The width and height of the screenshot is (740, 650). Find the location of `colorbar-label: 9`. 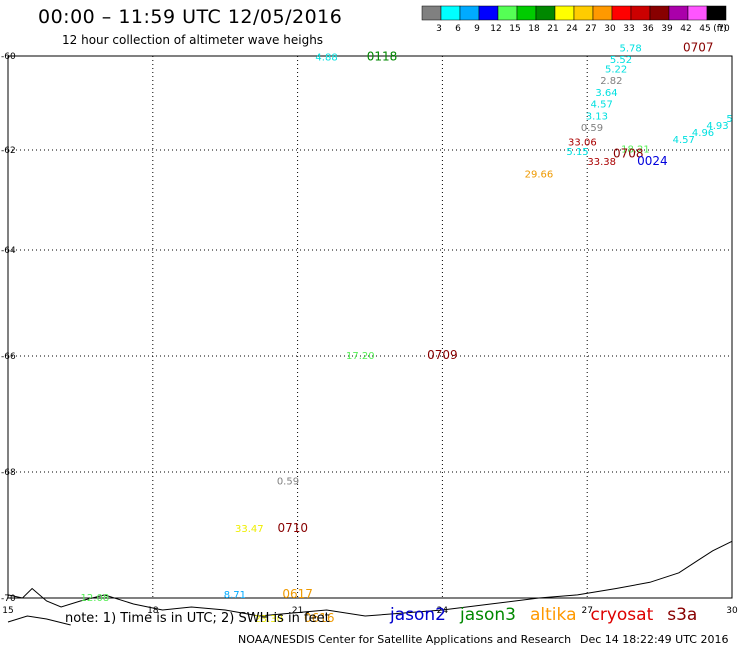

colorbar-label: 9 is located at coordinates (477, 29).